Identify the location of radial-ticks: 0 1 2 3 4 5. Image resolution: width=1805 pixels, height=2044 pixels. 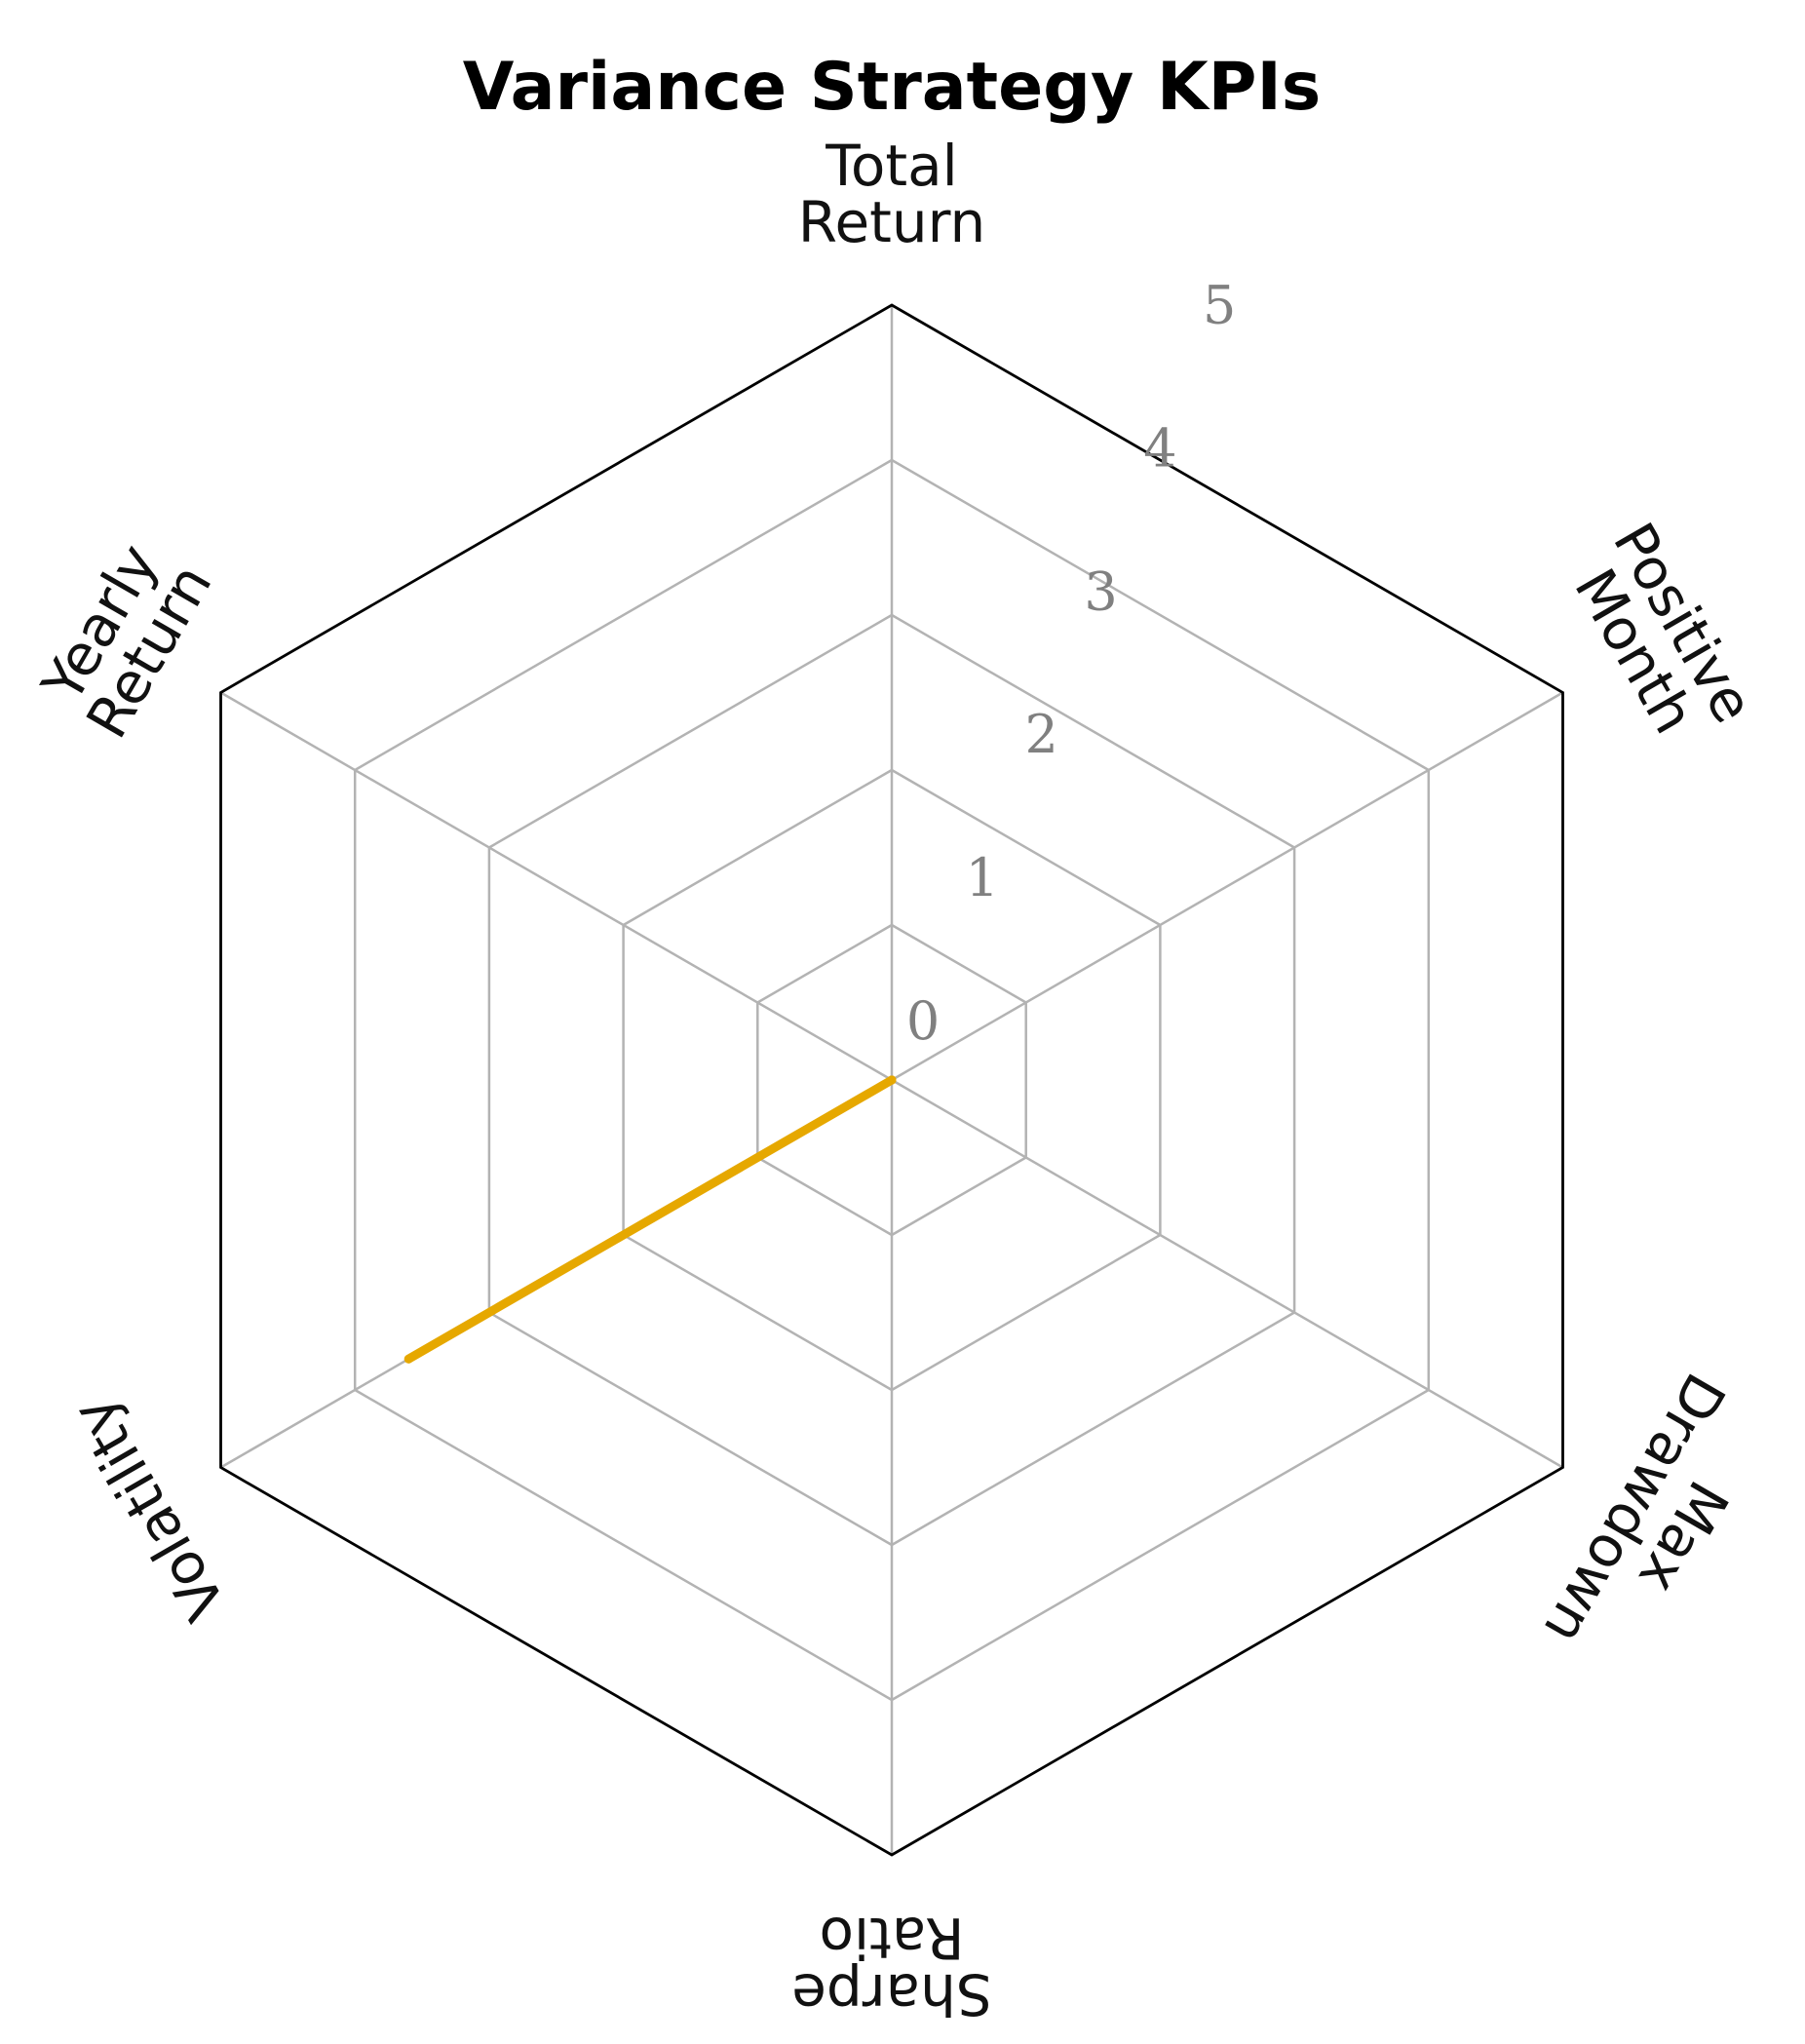
(1071, 663).